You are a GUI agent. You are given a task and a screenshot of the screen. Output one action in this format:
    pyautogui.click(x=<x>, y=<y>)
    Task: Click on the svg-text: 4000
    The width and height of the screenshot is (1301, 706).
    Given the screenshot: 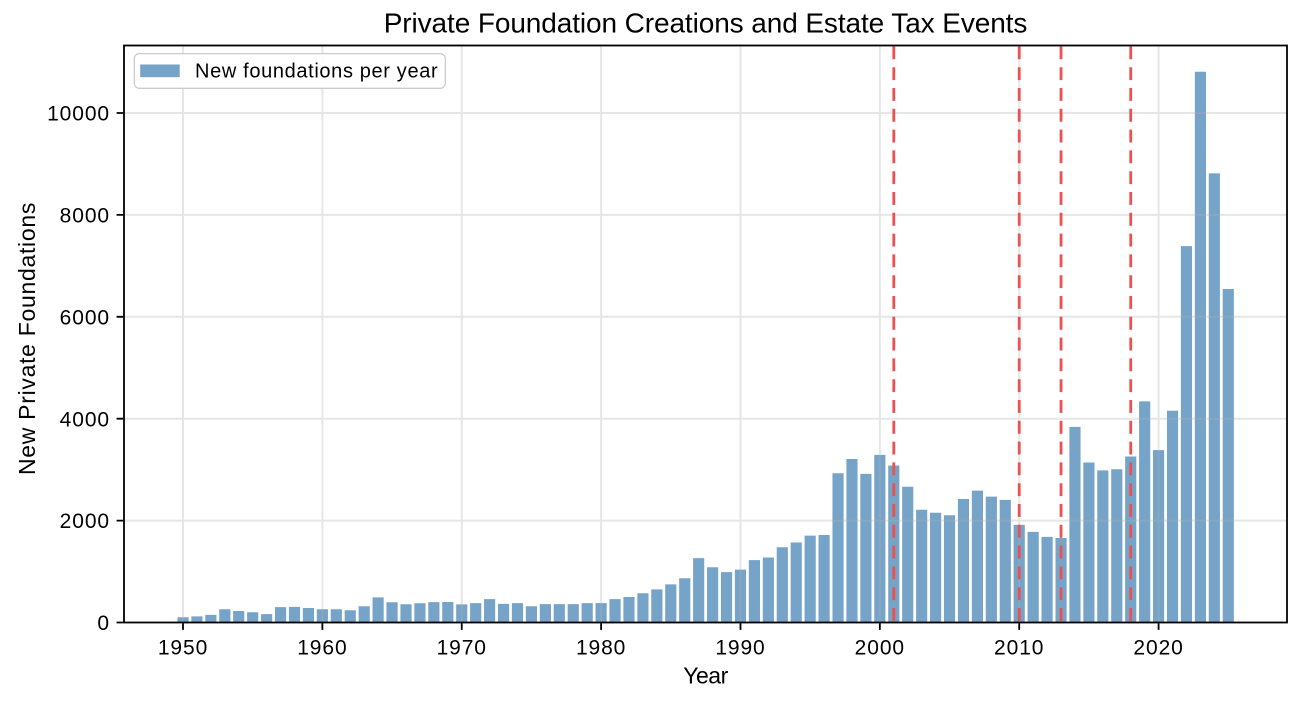 What is the action you would take?
    pyautogui.click(x=85, y=419)
    